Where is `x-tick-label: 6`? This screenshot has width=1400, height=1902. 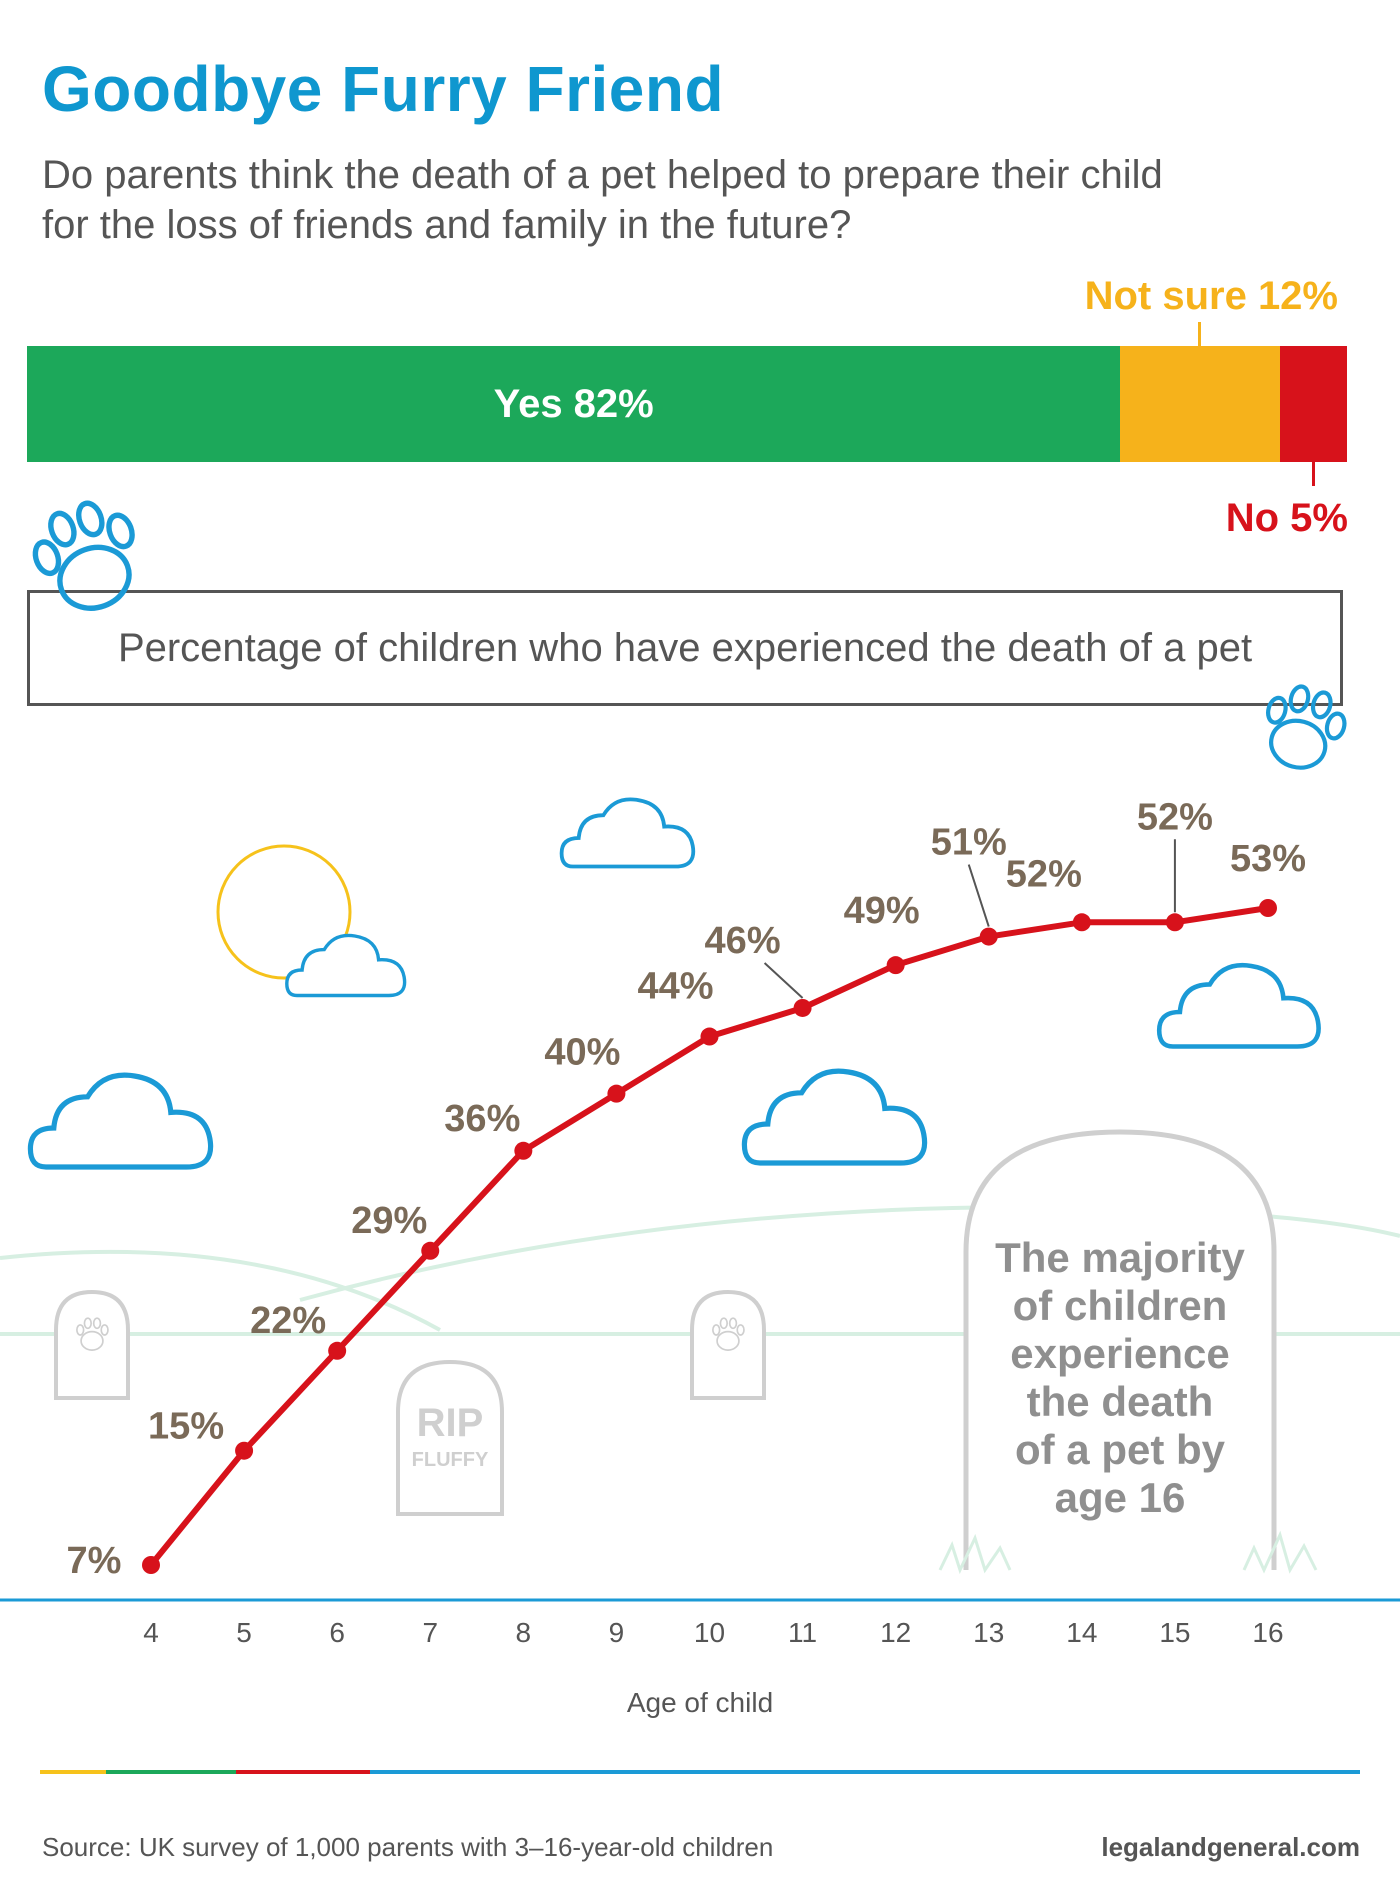 x-tick-label: 6 is located at coordinates (337, 1632).